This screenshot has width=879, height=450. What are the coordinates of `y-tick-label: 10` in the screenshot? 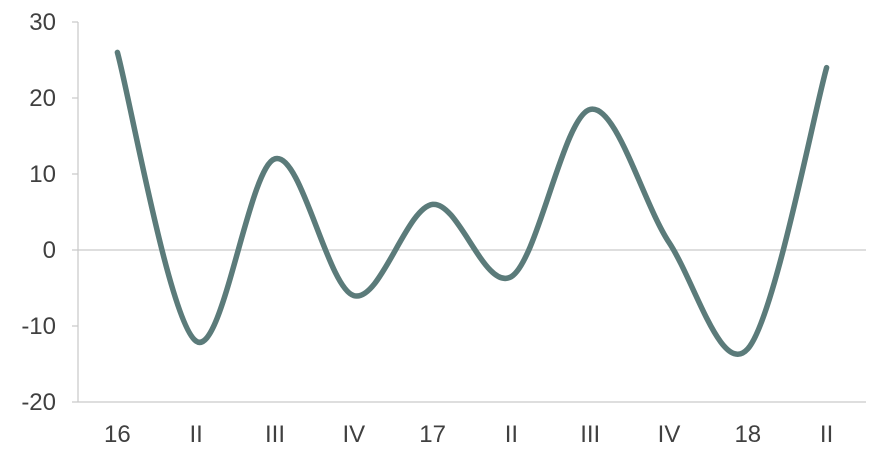 It's located at (42, 174).